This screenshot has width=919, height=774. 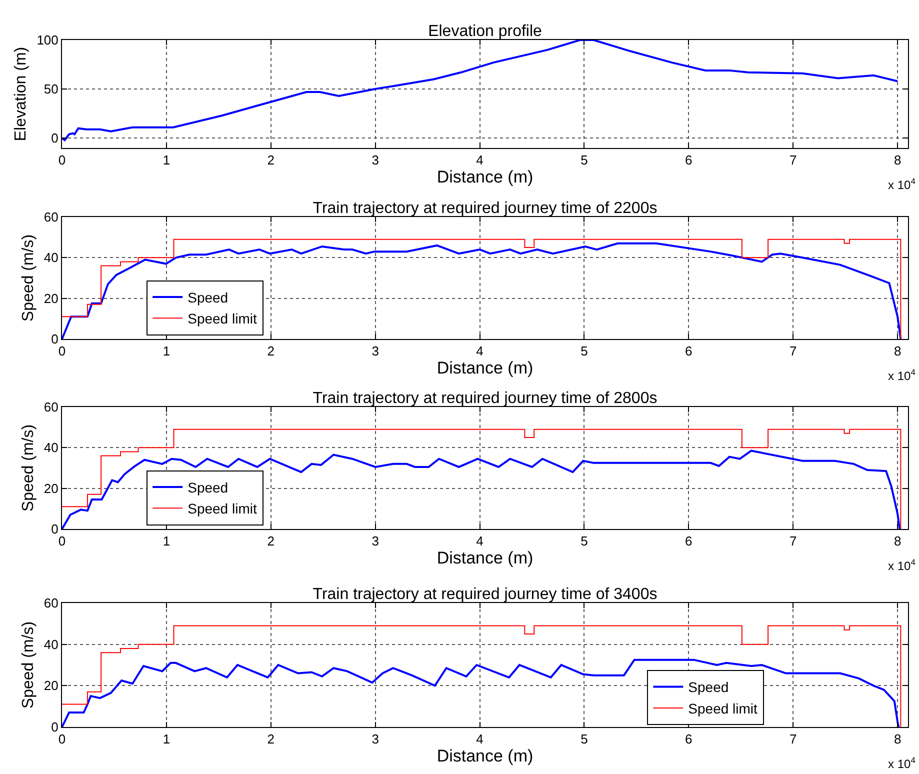 I want to click on chart-title: Train trajectory at required journey time of 2800s, so click(x=485, y=398).